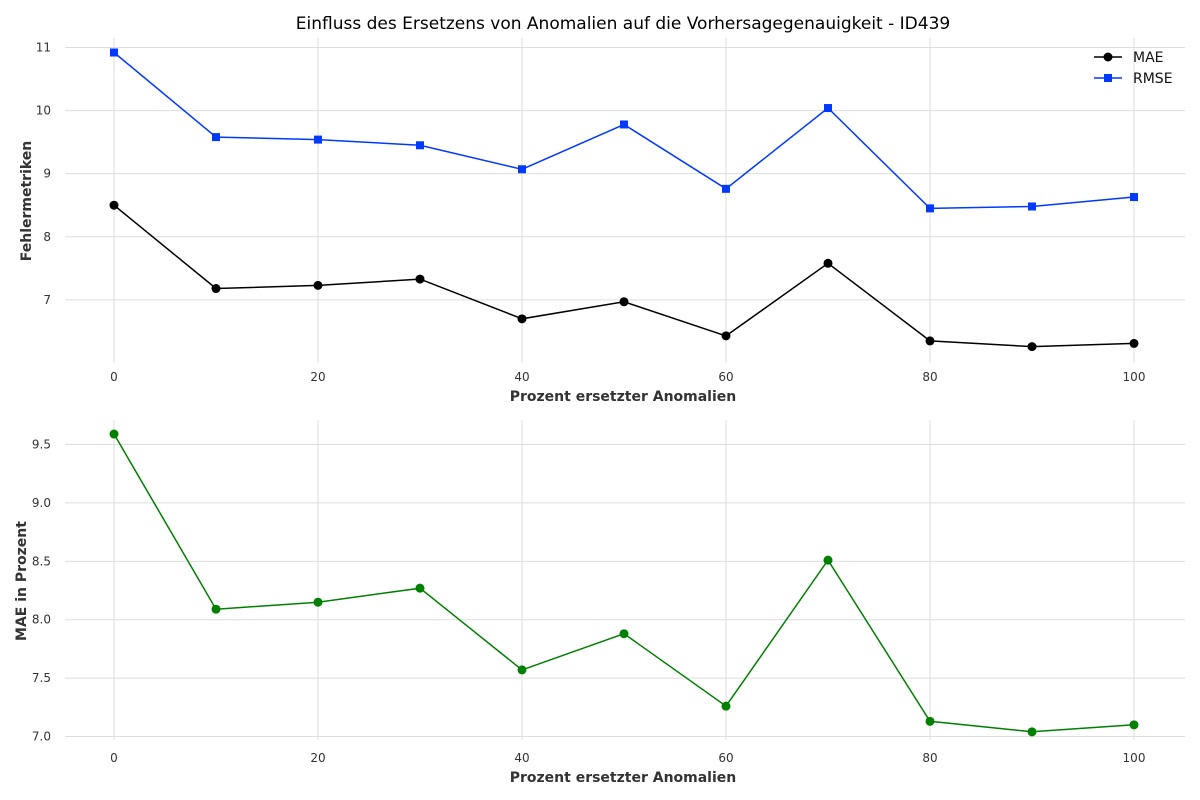 The height and width of the screenshot is (800, 1200). Describe the element at coordinates (41, 678) in the screenshot. I see `y-tick-label: 7.5` at that location.